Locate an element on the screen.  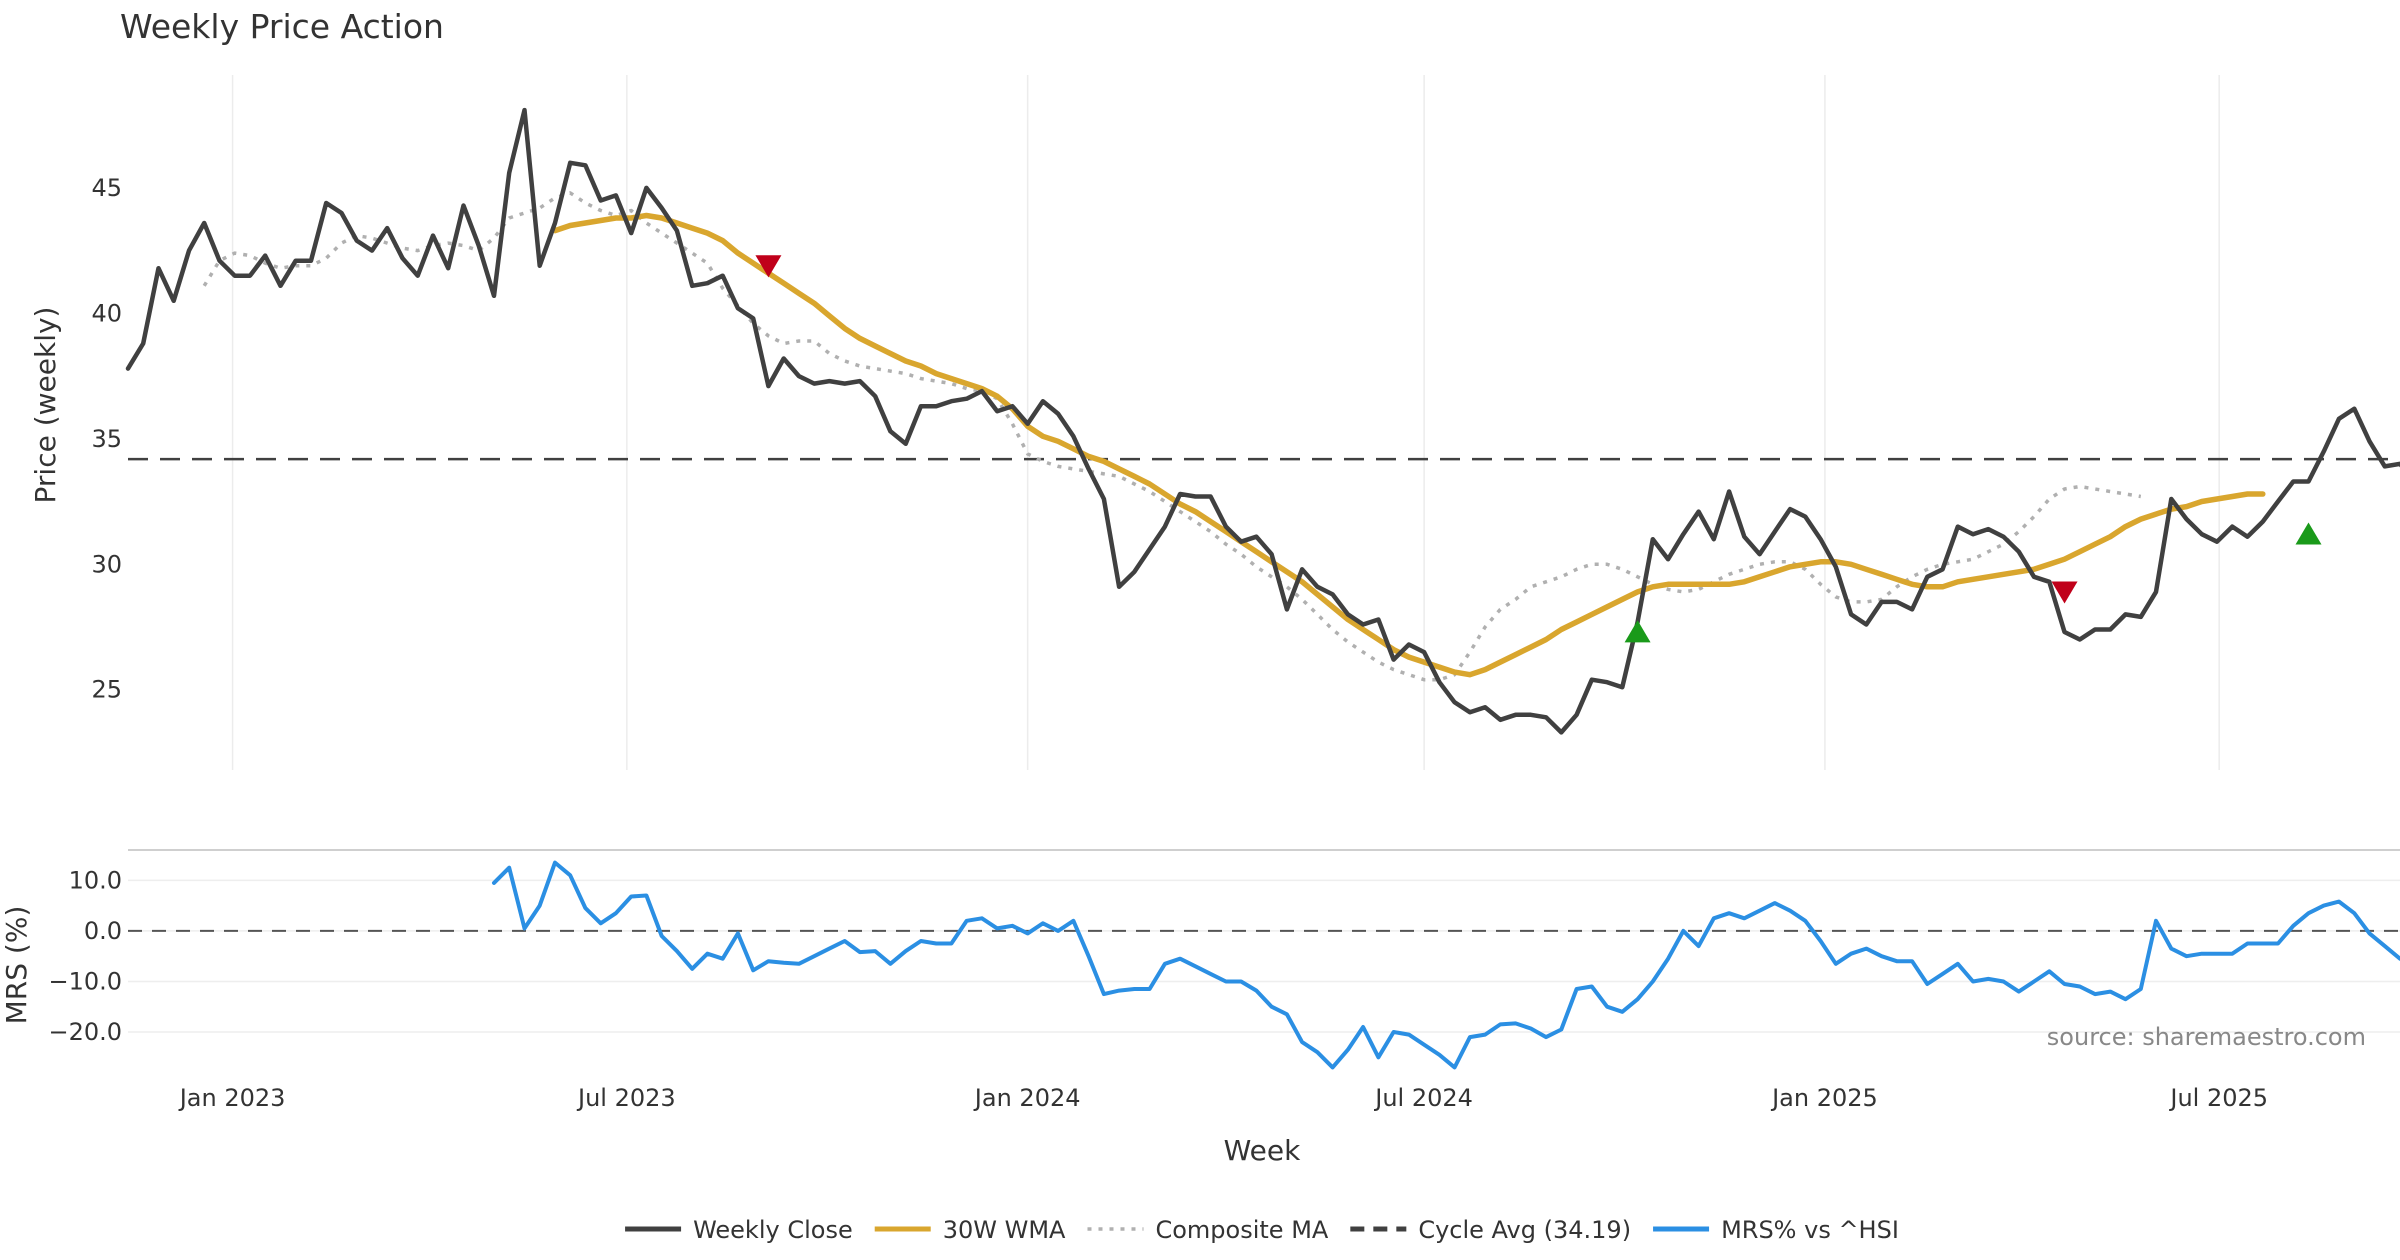
mrs-grid is located at coordinates (1264, 941).